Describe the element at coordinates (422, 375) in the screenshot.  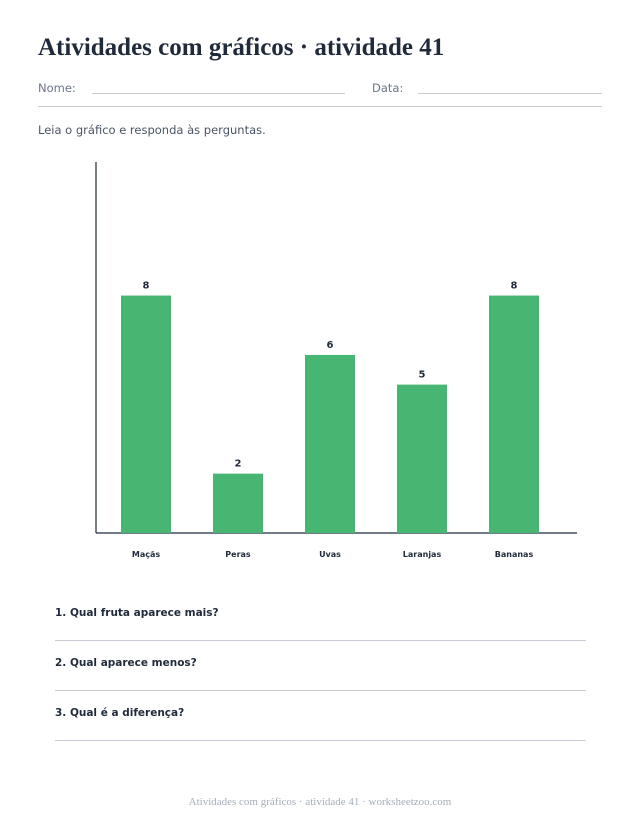
I see `data-label-3: 5` at that location.